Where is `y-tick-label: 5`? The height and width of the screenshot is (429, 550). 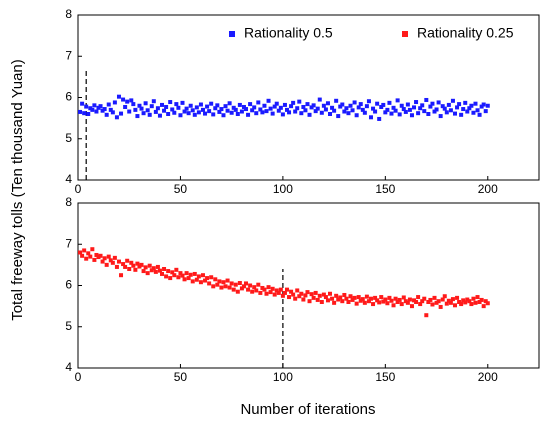 y-tick-label: 5 is located at coordinates (68, 326).